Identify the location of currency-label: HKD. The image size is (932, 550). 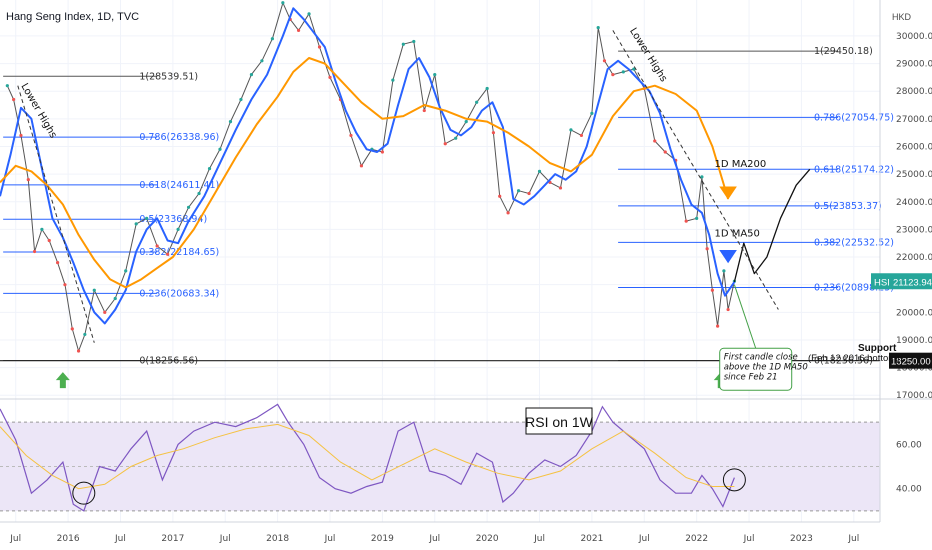
(902, 17).